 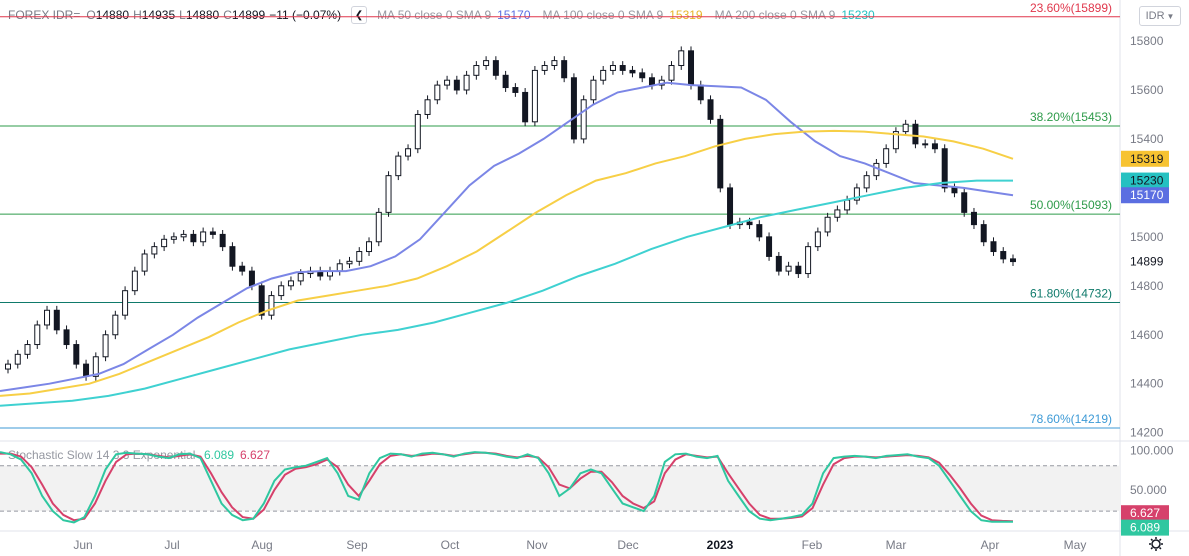 I want to click on last-price-label: 14899, so click(x=1147, y=262).